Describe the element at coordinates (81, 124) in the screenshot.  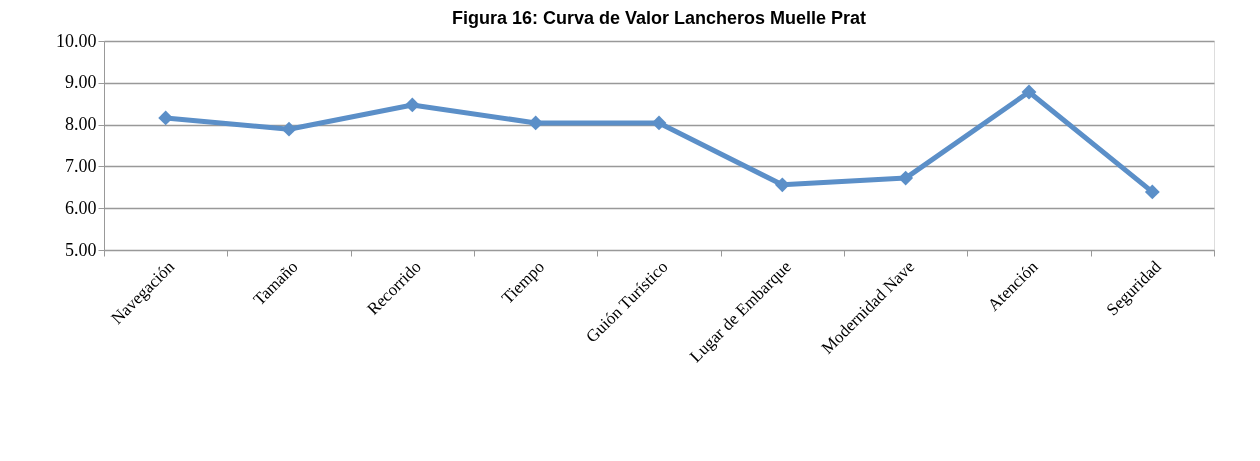
I see `y-tick-label: 8.00` at that location.